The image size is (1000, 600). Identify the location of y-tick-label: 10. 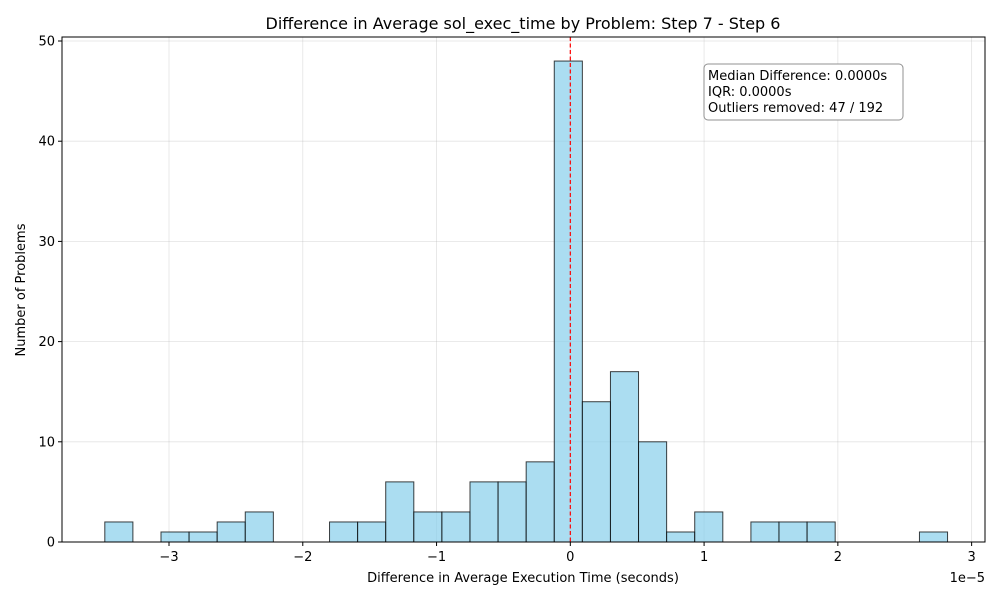
(46, 442).